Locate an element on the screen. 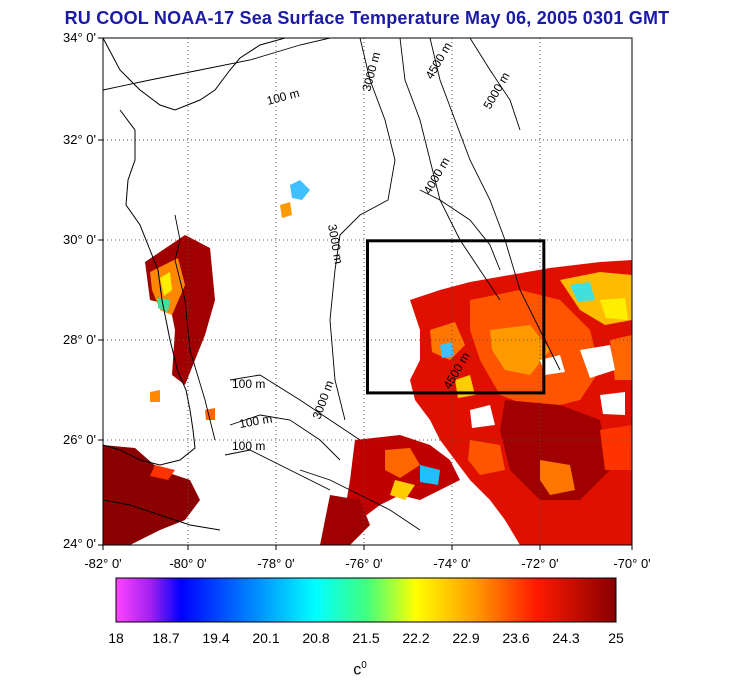  lon-label: -74° 0' is located at coordinates (452, 563).